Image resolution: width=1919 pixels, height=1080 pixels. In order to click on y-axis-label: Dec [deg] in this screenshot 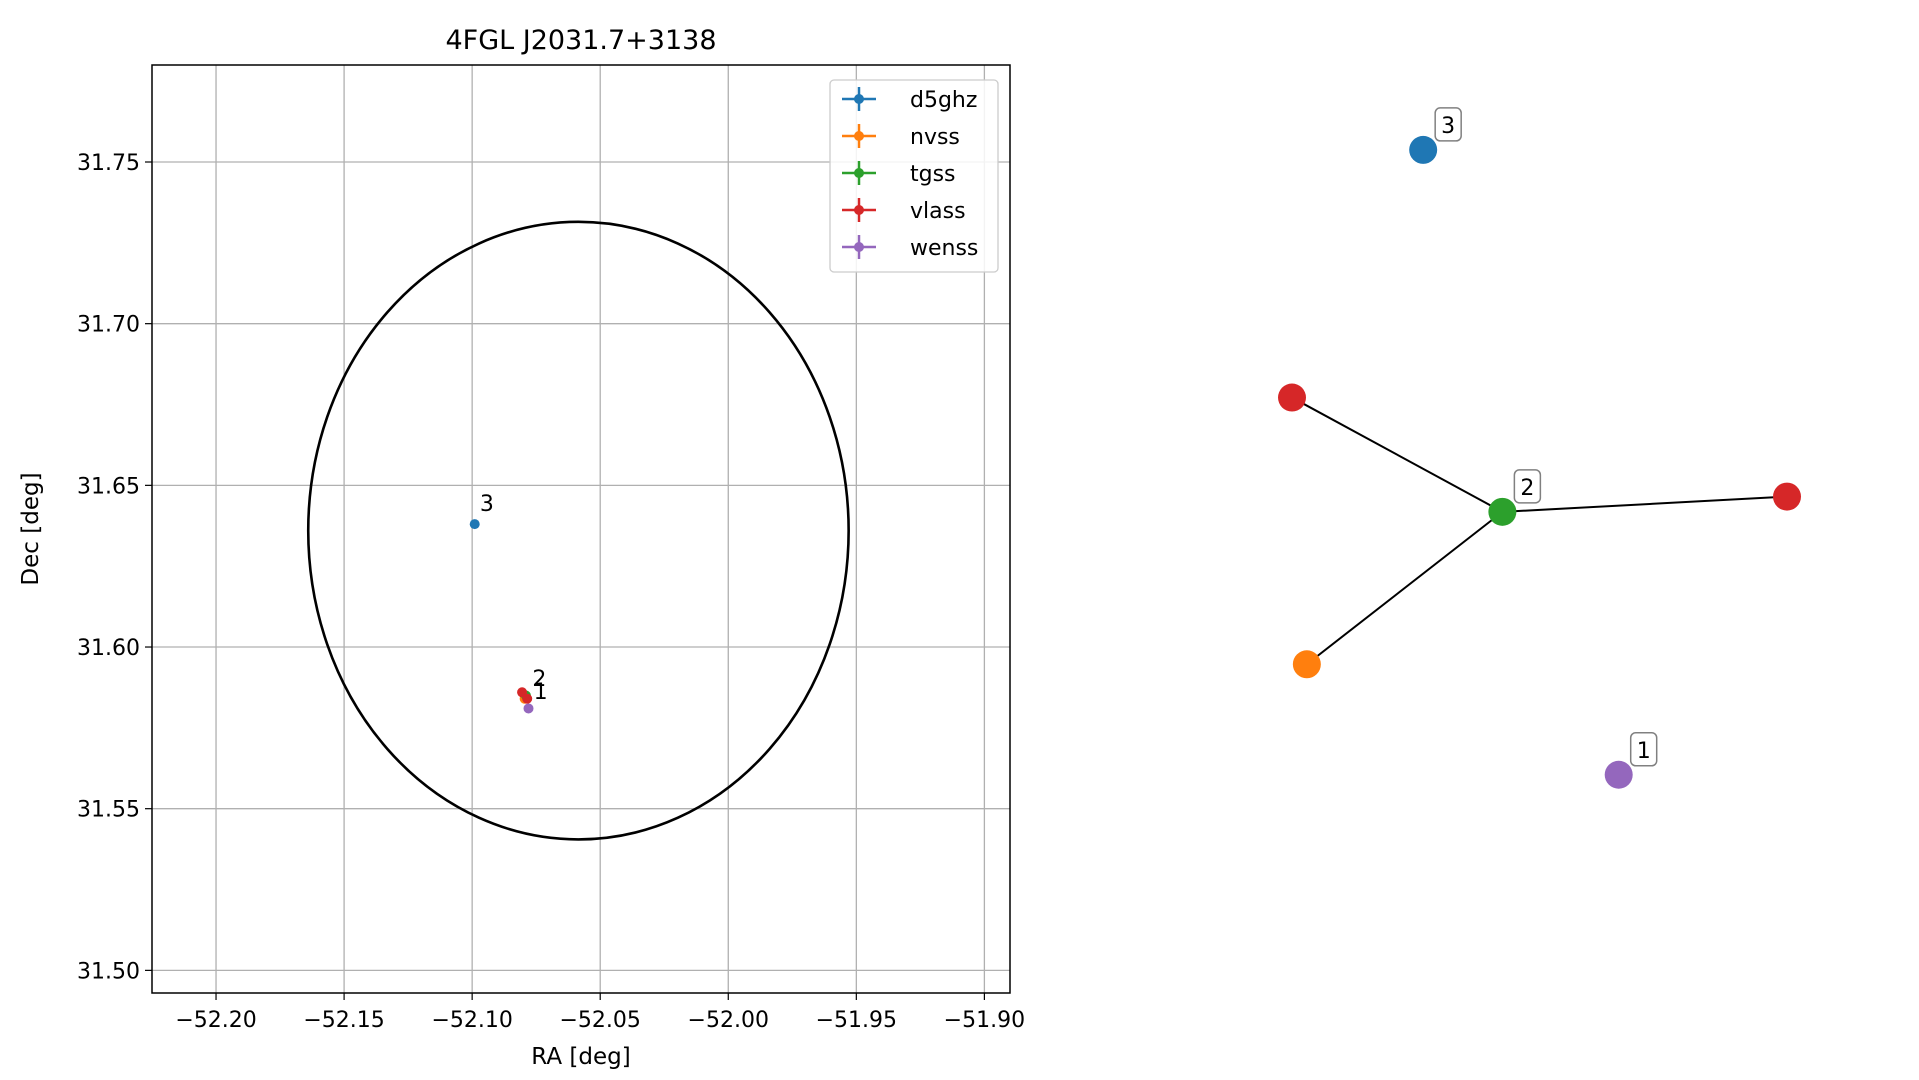, I will do `click(31, 528)`.